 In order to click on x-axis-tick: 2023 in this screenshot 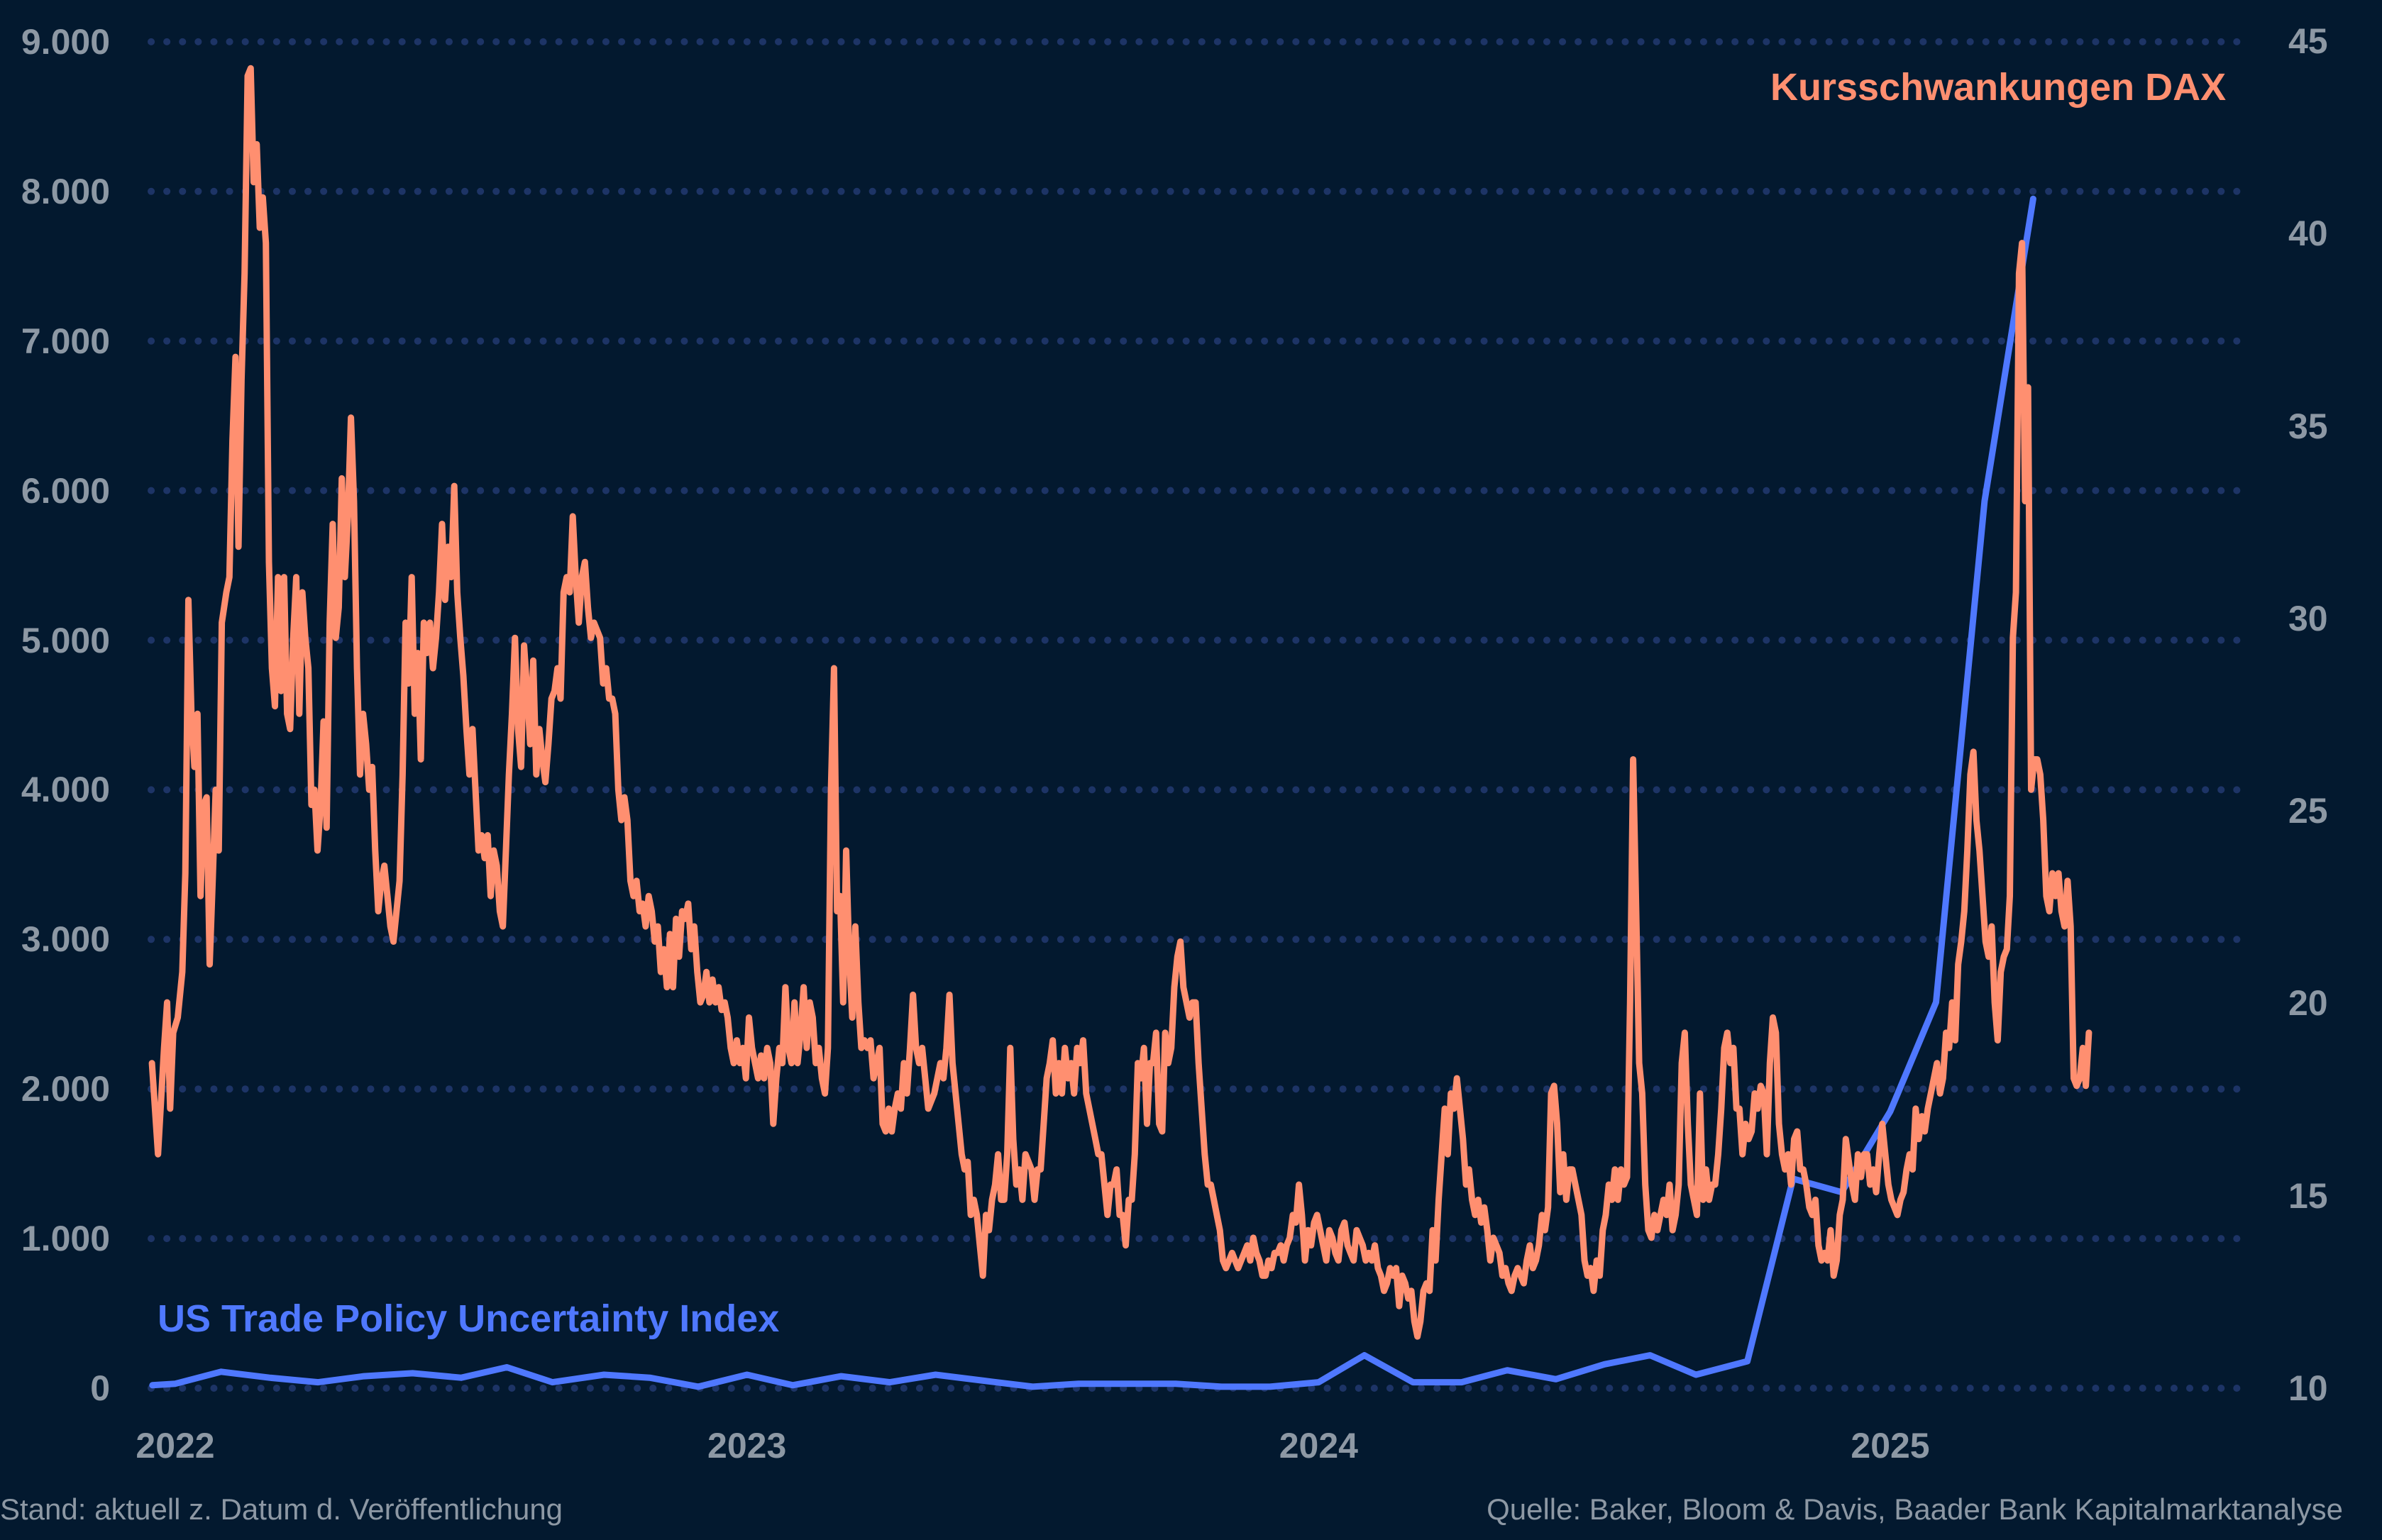, I will do `click(747, 1446)`.